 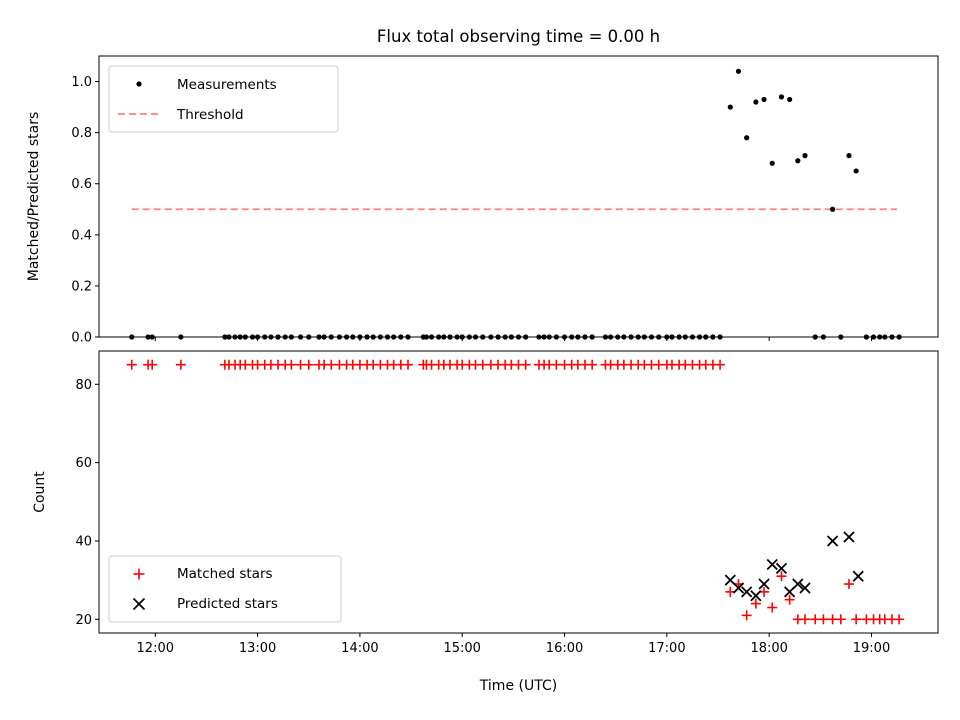 What do you see at coordinates (81, 184) in the screenshot?
I see `y-tick-label: 0.6` at bounding box center [81, 184].